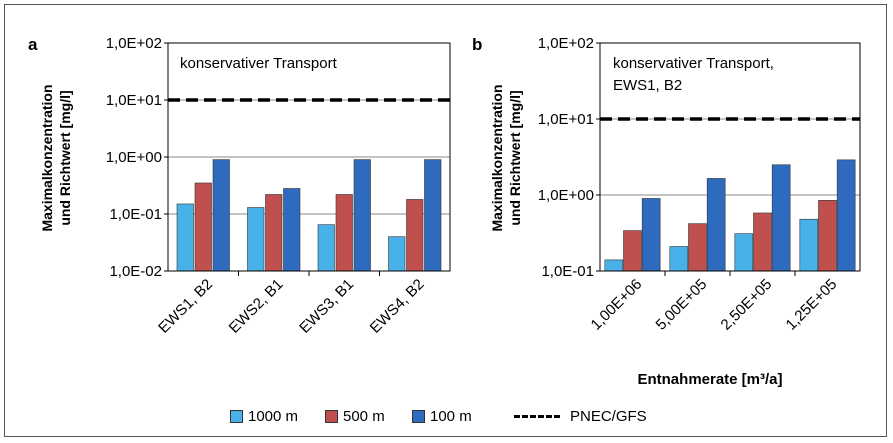 This screenshot has width=893, height=443. I want to click on legend-label-1000m: 1000 m, so click(273, 416).